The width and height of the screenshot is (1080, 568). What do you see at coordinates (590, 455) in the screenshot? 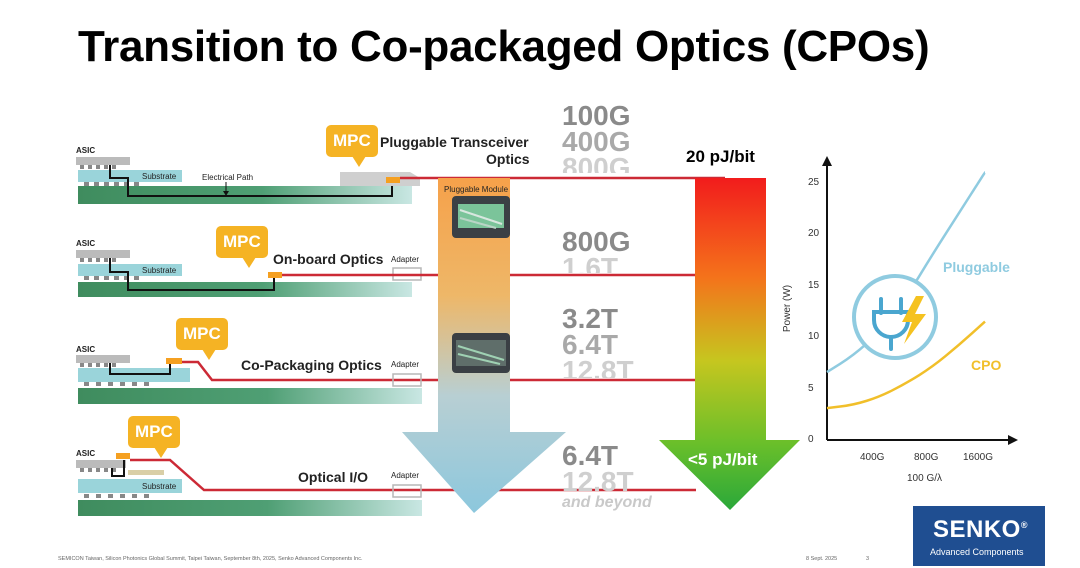
I see `speed-6-4t-b: 6.4T` at bounding box center [590, 455].